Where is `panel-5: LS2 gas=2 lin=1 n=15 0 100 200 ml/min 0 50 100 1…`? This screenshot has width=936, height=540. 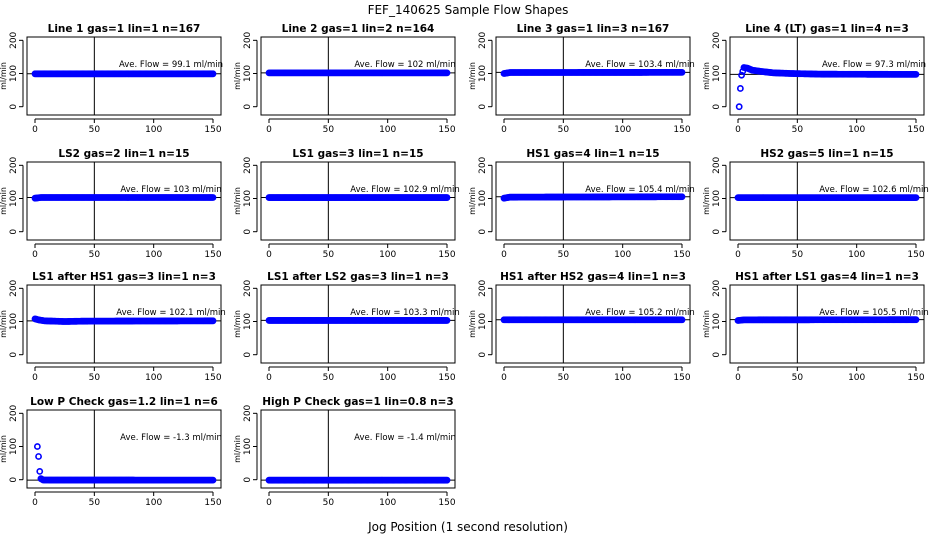 panel-5: LS2 gas=2 lin=1 n=15 0 100 200 ml/min 0 50 100 1… is located at coordinates (111, 204).